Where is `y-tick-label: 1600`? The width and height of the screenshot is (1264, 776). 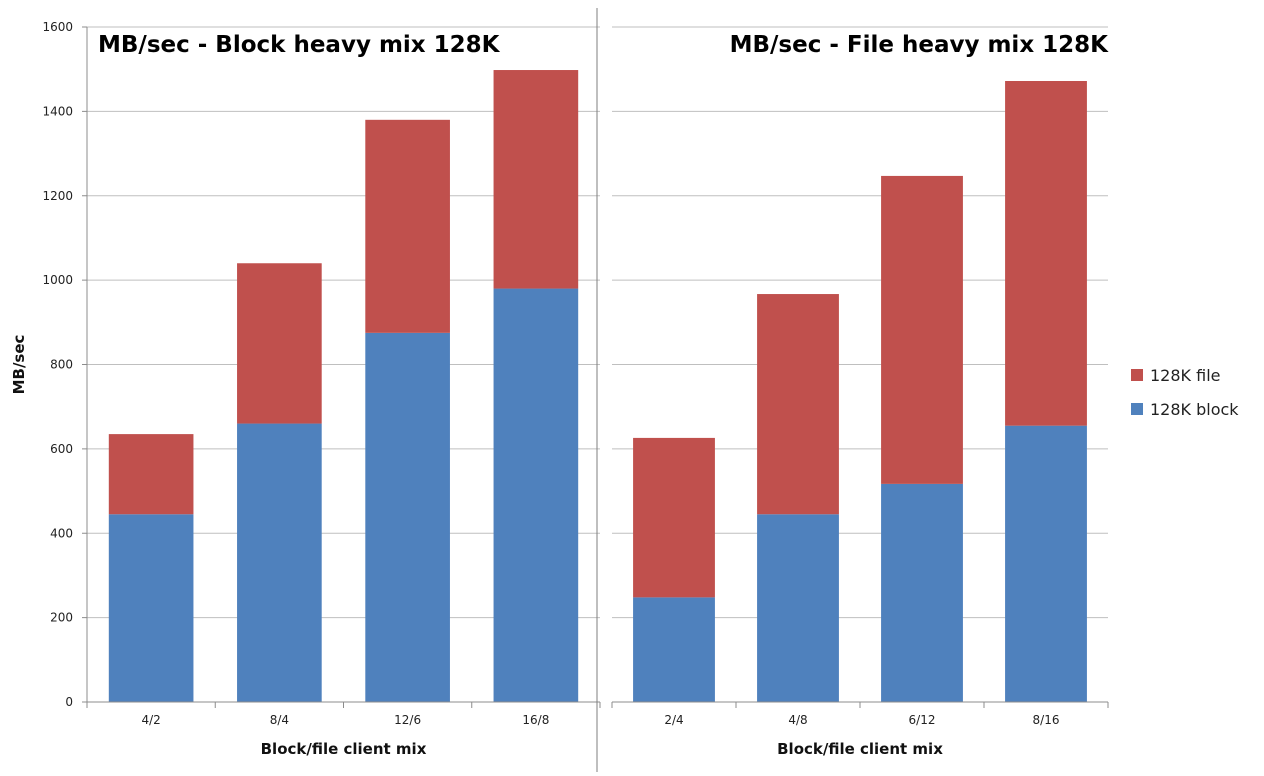 y-tick-label: 1600 is located at coordinates (57, 27).